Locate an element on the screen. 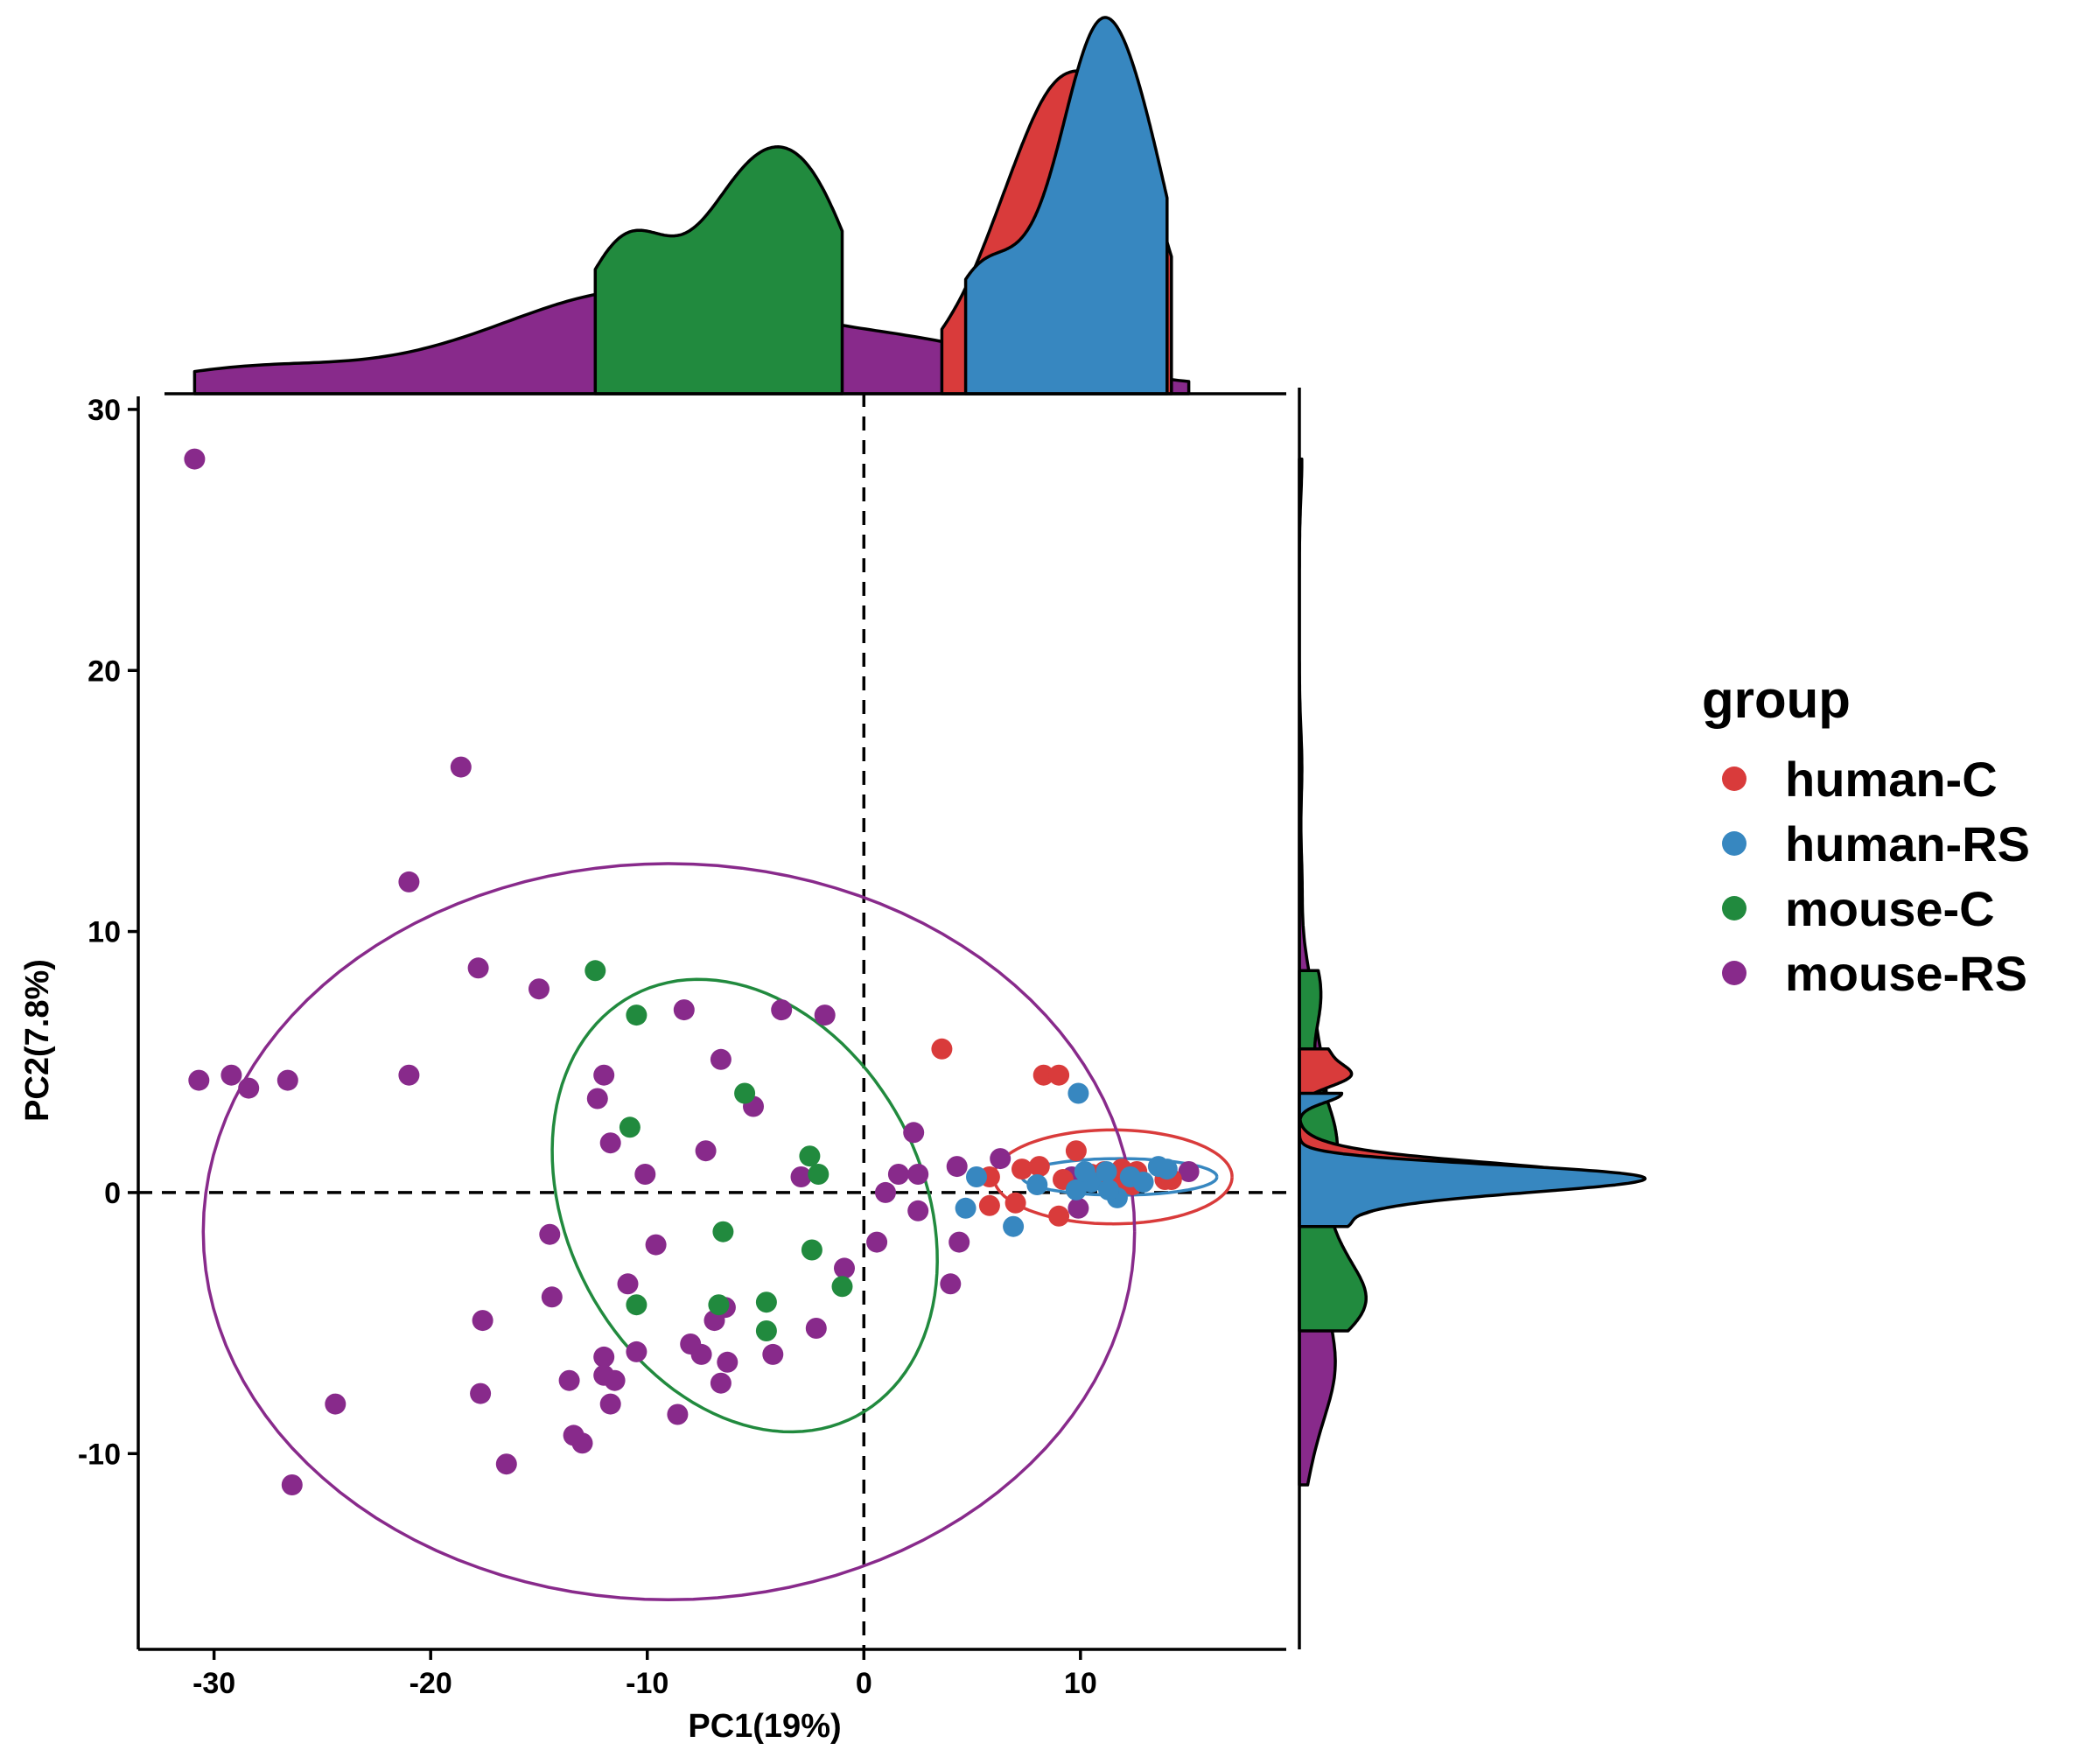  legend: group human-C human-RS mouse-C mouse-RS is located at coordinates (1866, 835).